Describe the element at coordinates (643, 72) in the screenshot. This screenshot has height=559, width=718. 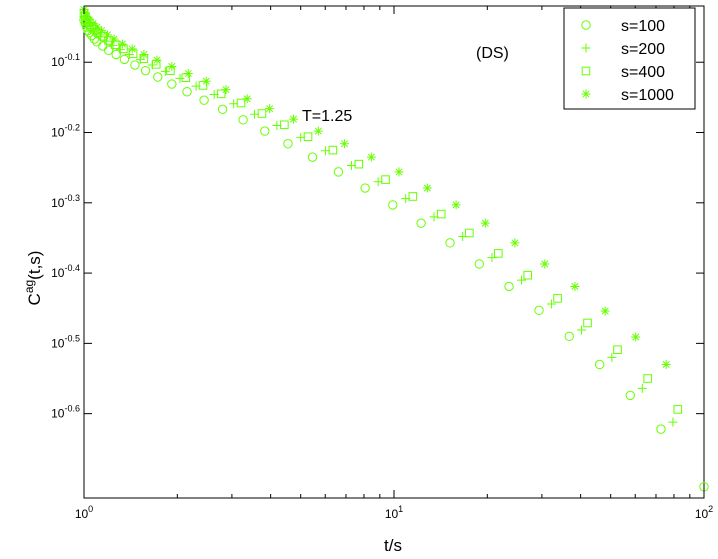
I see `legend-entry-label: s=400` at that location.